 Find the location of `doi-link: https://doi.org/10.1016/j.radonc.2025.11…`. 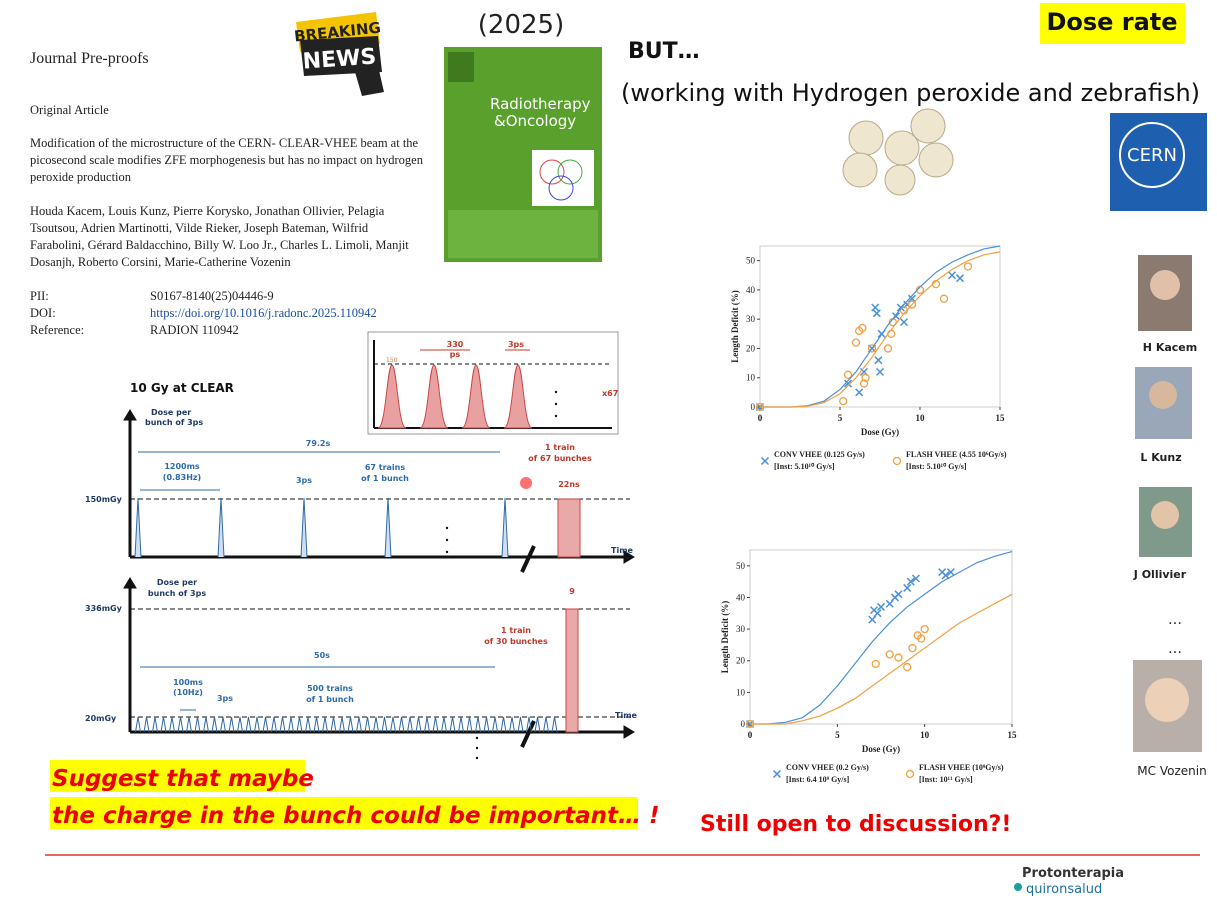

doi-link: https://doi.org/10.1016/j.radonc.2025.11… is located at coordinates (263, 313).